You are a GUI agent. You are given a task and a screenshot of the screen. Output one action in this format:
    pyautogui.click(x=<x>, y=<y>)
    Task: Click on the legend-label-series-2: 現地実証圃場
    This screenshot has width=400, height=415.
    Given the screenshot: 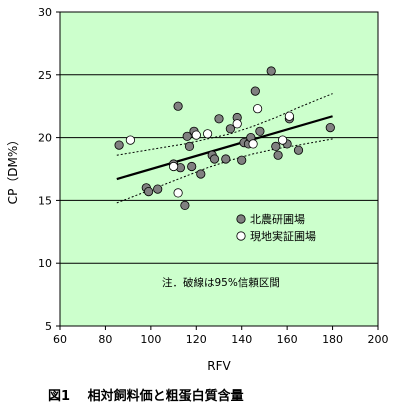 What is the action you would take?
    pyautogui.click(x=283, y=236)
    